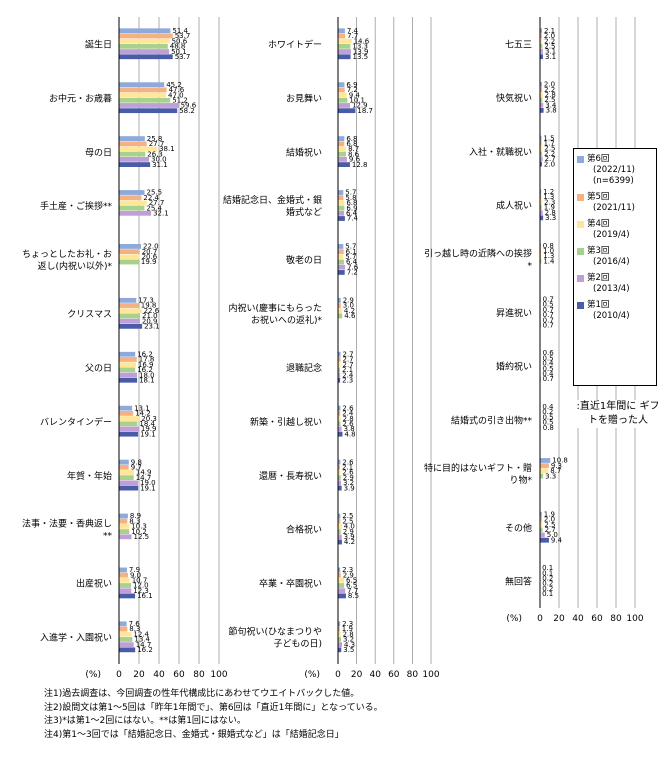 The width and height of the screenshot is (664, 758). Describe the element at coordinates (349, 527) in the screenshot. I see `data-label: 4.0` at that location.